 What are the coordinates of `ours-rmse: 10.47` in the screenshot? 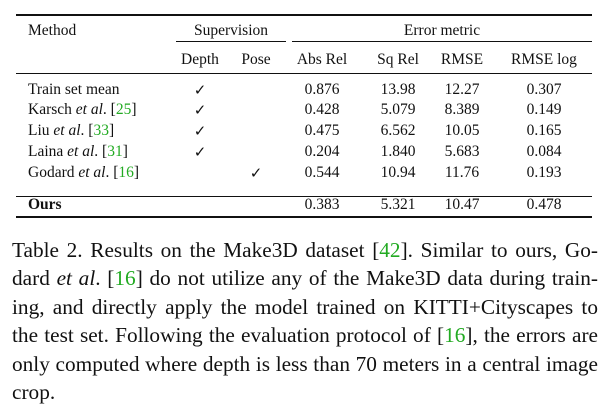 It's located at (462, 204).